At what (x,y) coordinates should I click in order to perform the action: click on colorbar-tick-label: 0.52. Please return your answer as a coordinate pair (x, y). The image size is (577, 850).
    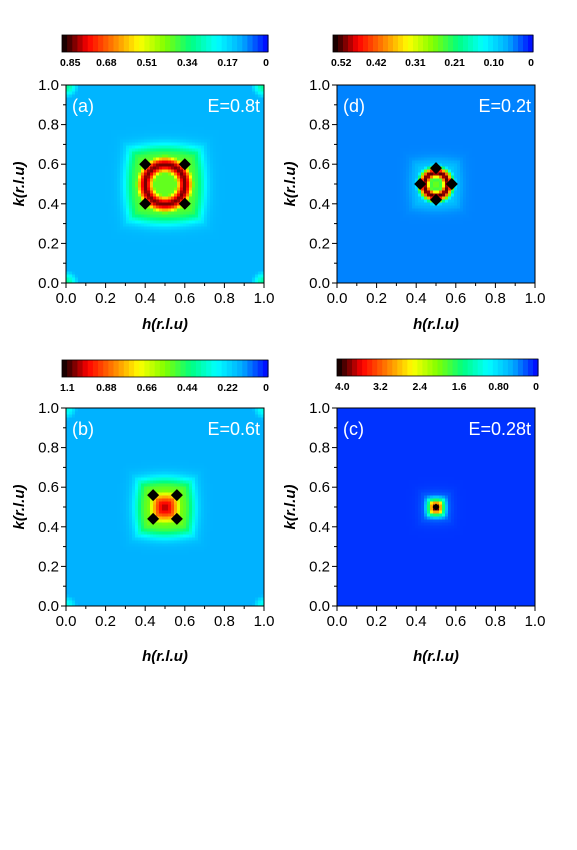
    Looking at the image, I should click on (341, 63).